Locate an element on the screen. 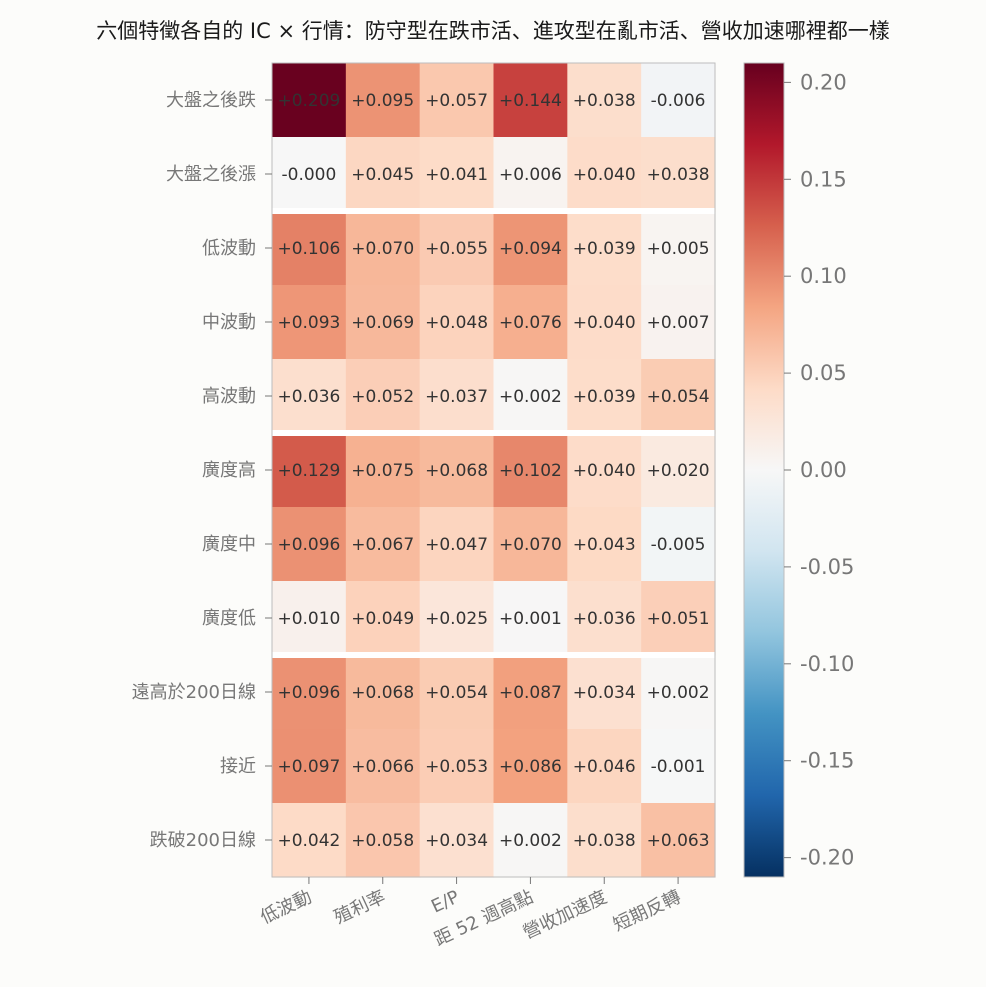  colorbar: 0.20 0.15 0.10 0.05 0.00 -0.05 -0.10 -0.15 -0.20 is located at coordinates (798, 470).